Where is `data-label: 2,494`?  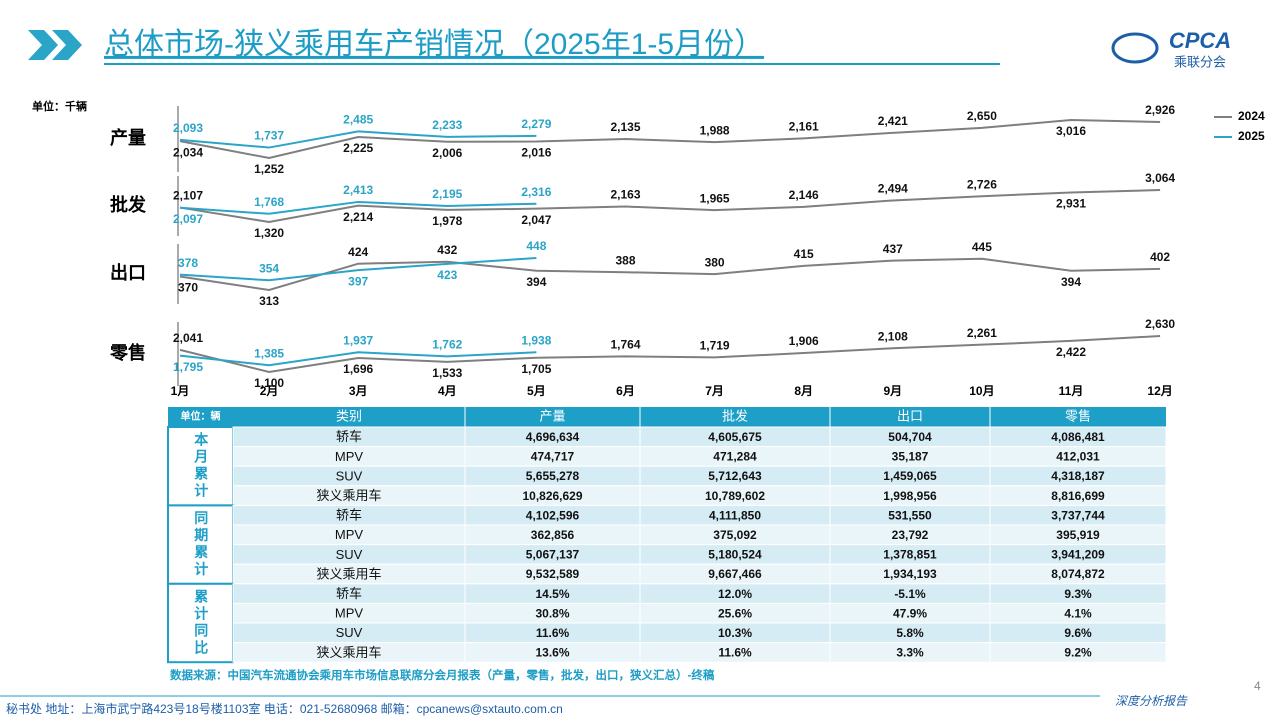 data-label: 2,494 is located at coordinates (893, 189).